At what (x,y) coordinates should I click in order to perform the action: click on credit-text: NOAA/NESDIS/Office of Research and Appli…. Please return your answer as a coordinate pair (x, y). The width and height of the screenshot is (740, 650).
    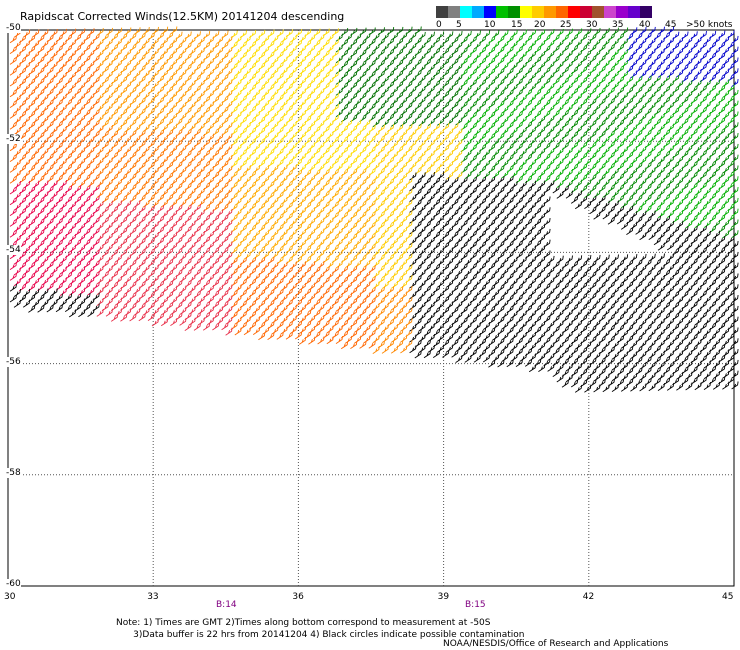
    Looking at the image, I should click on (556, 644).